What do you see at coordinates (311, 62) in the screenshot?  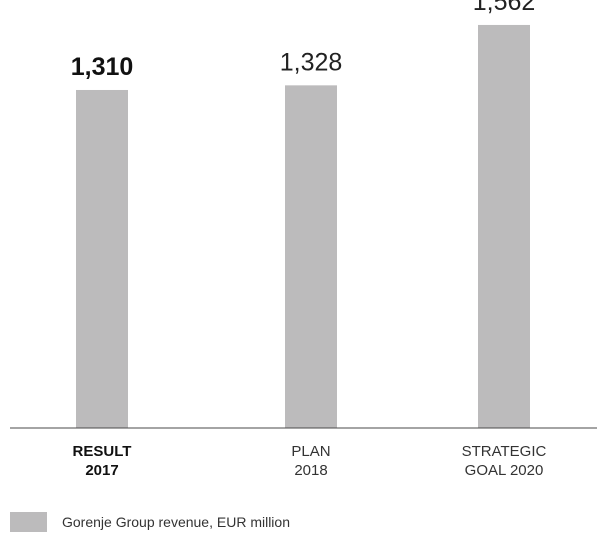 I see `data-label-1: 1,328` at bounding box center [311, 62].